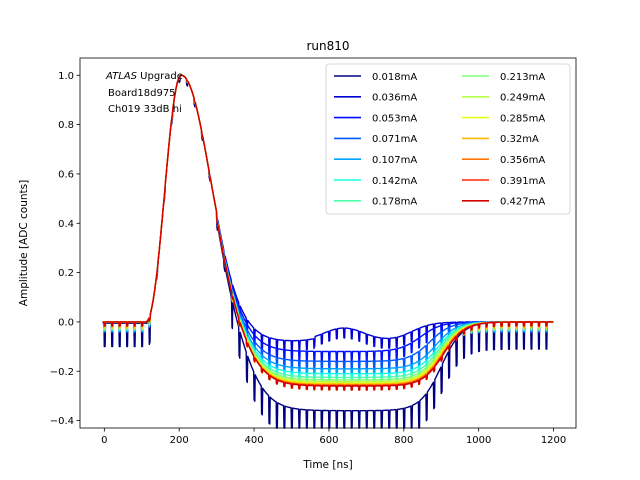  I want to click on legend-item: 0.427mA, so click(503, 202).